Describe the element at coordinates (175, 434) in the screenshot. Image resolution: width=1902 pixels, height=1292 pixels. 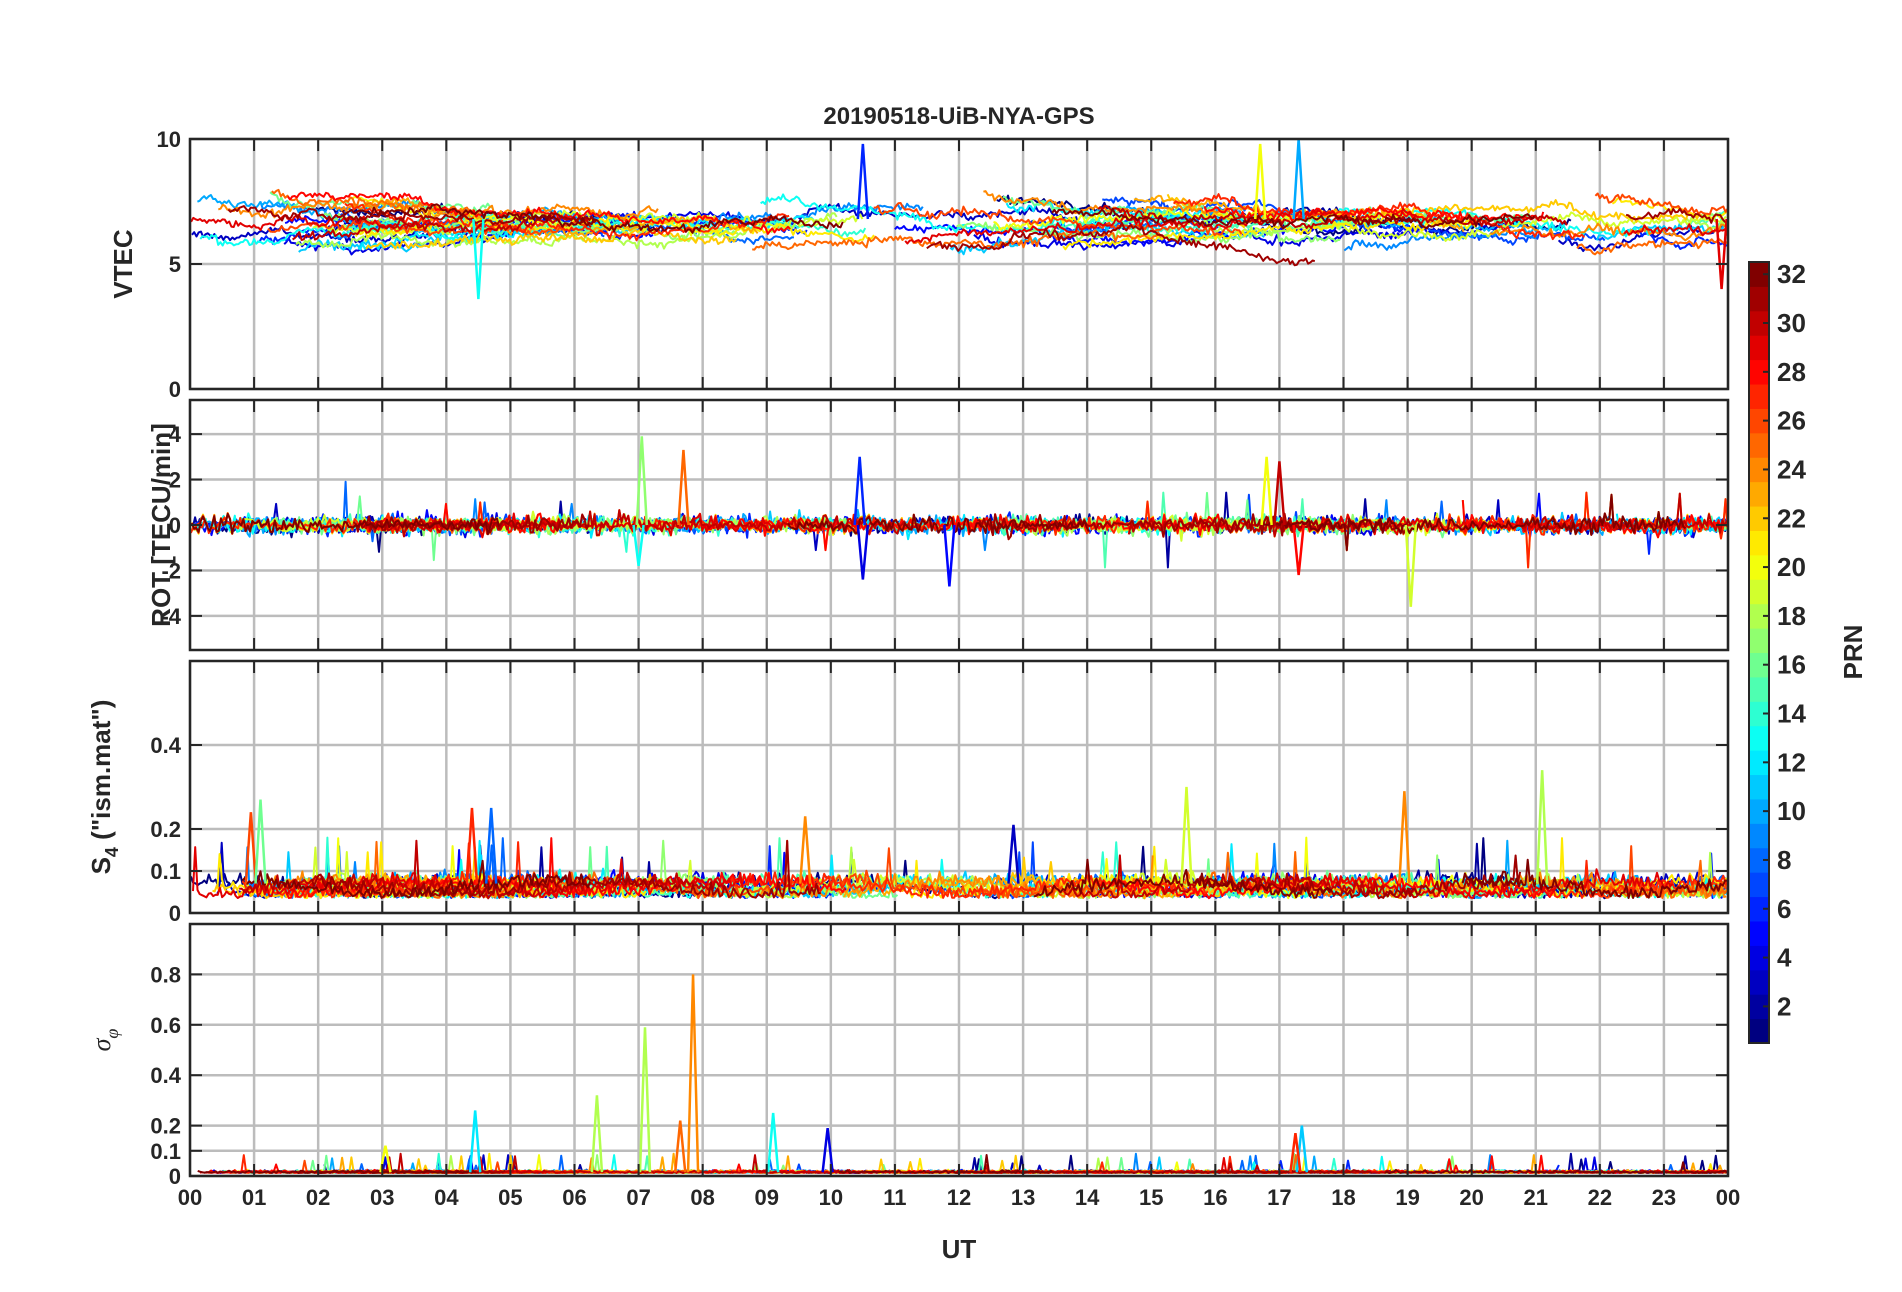
I see `y-tick-label: 4` at that location.